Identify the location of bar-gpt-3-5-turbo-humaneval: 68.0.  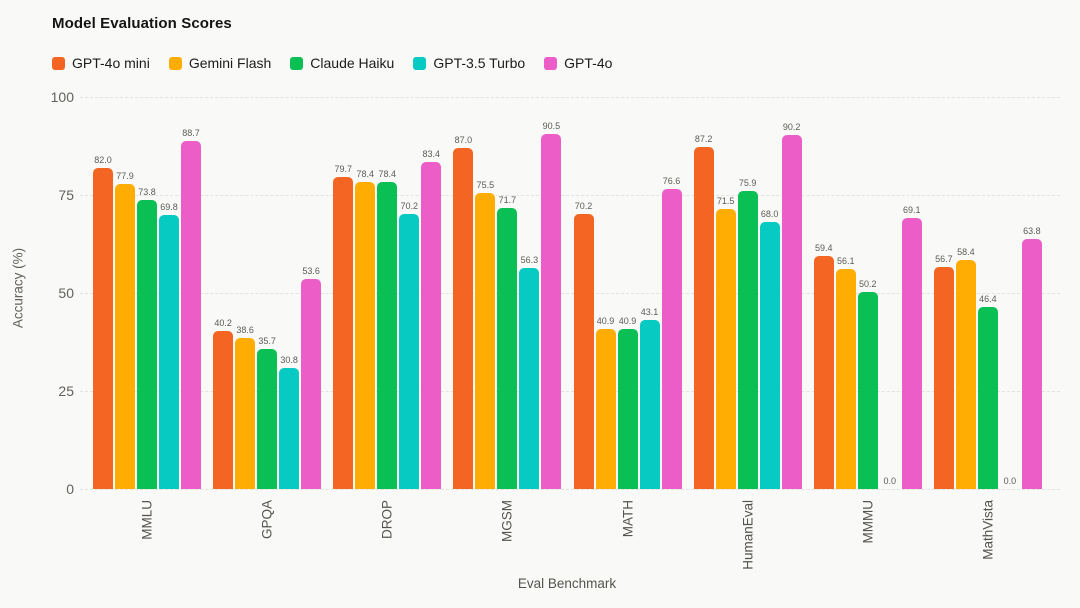
(769, 349).